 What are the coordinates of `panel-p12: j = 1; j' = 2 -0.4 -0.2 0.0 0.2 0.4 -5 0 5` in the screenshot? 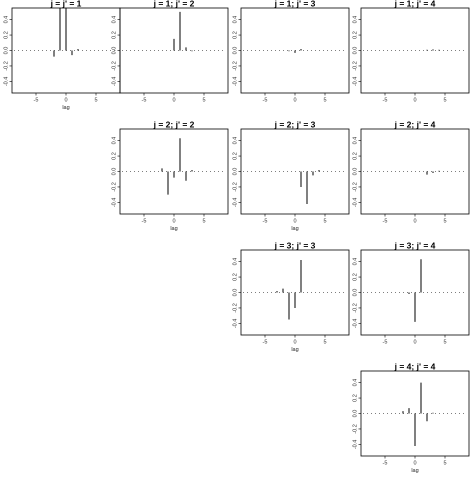 It's located at (170, 52).